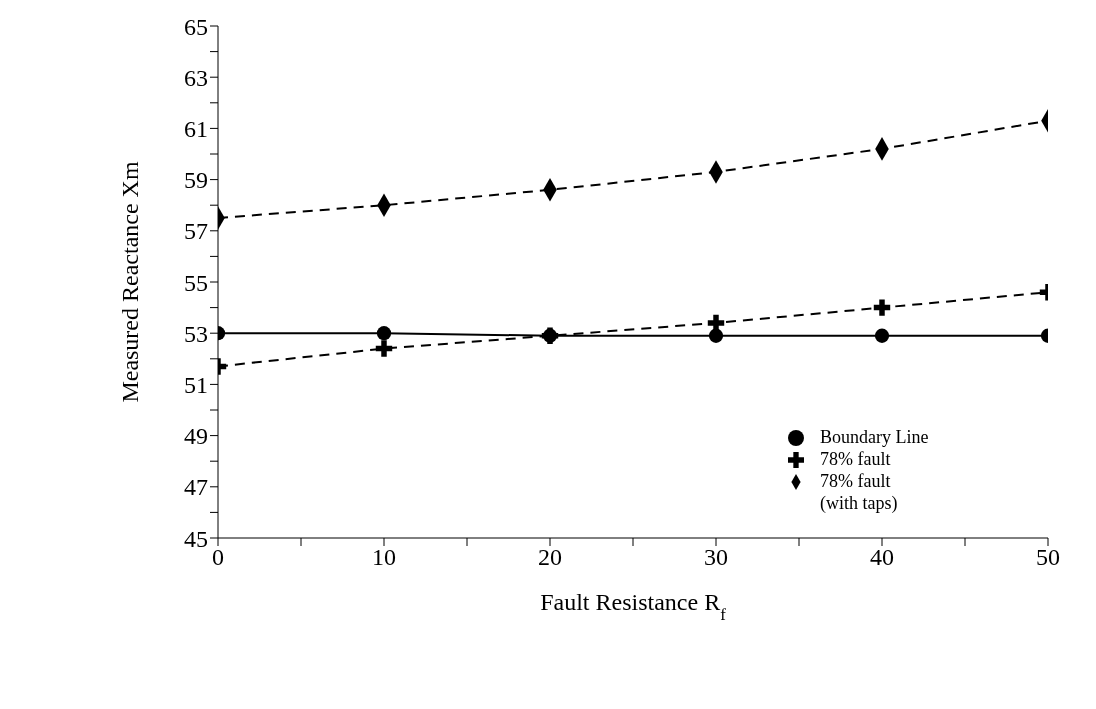 Image resolution: width=1096 pixels, height=709 pixels. I want to click on legend-label: Boundary Line, so click(875, 437).